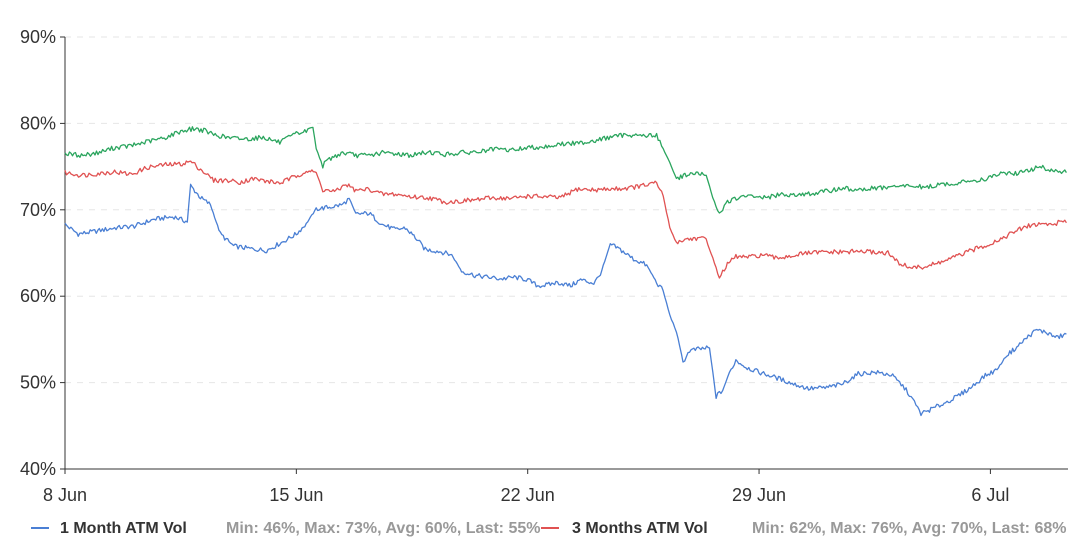 The height and width of the screenshot is (543, 1080). I want to click on legend-series-stats: Min: 62%, Max: 76%, Avg: 70%, Last: 68%, so click(909, 528).